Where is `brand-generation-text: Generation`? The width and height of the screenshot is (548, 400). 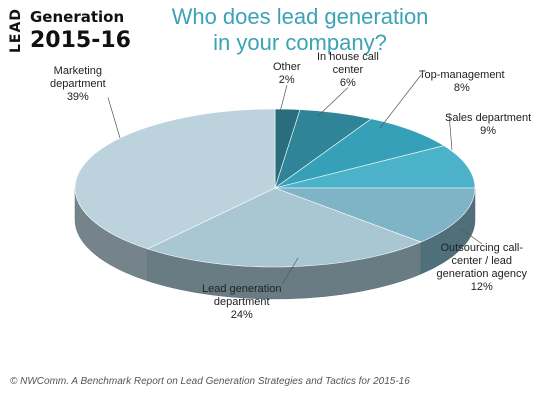 brand-generation-text: Generation is located at coordinates (77, 17).